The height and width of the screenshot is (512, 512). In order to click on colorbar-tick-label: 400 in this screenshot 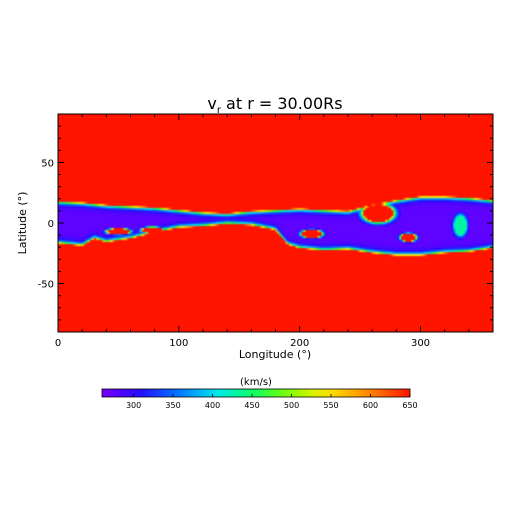, I will do `click(212, 405)`.